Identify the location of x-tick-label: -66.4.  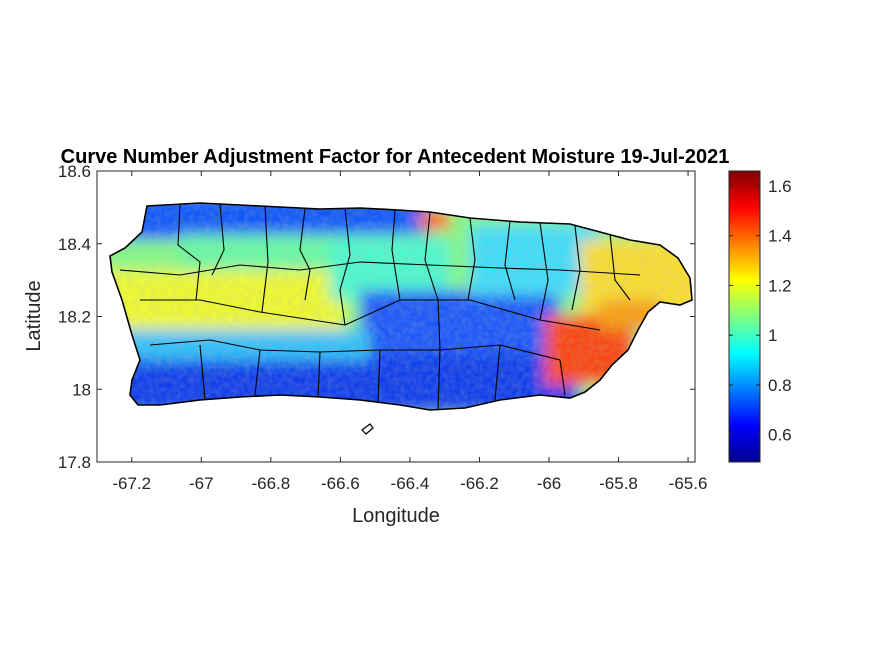
(410, 483).